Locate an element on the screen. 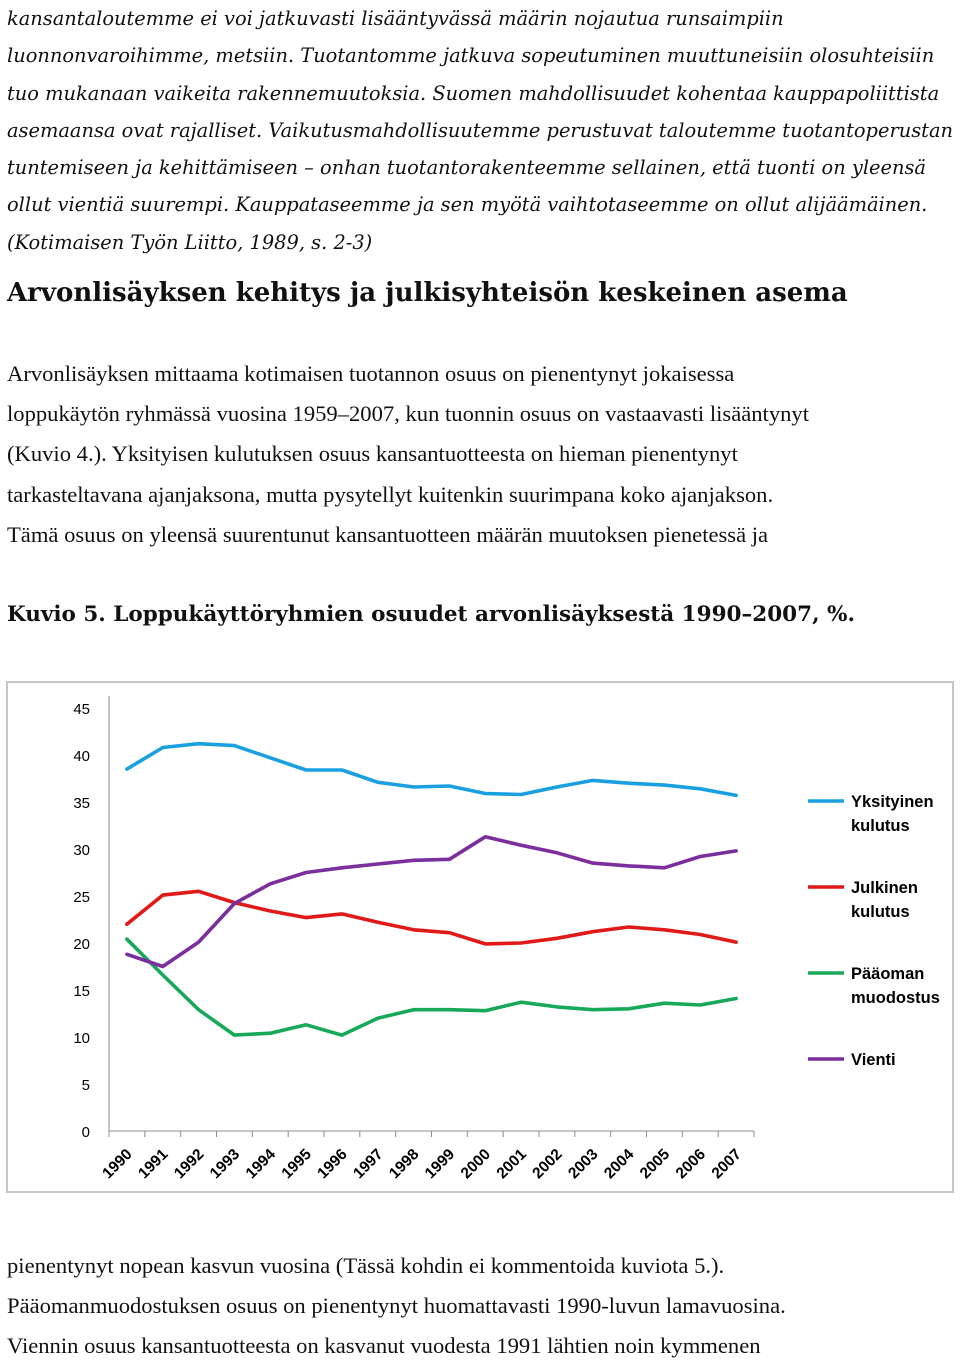 The height and width of the screenshot is (1367, 960). y-tick-label: 35 is located at coordinates (81, 803).